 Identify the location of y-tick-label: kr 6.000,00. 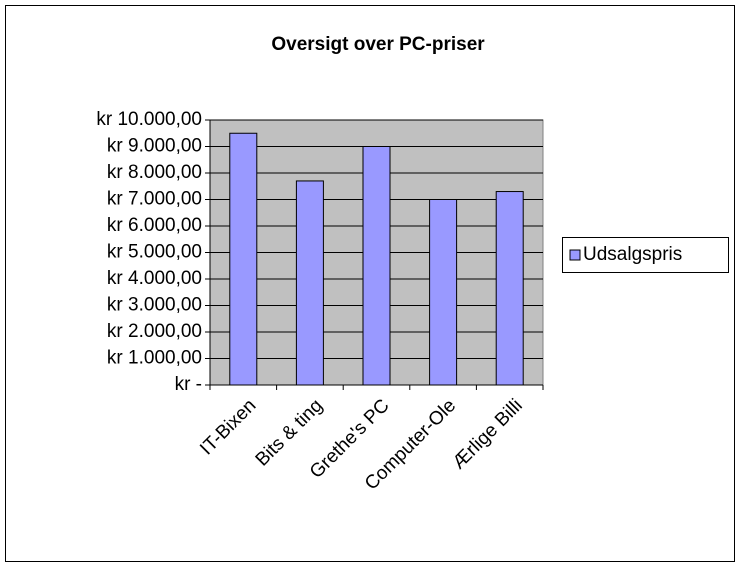
(154, 225).